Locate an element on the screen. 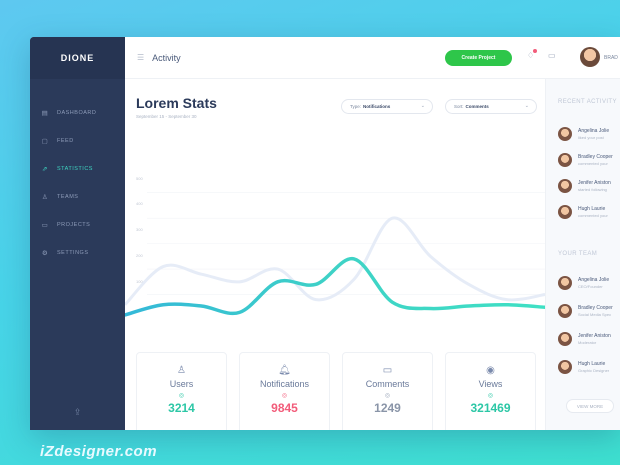 The height and width of the screenshot is (465, 620). person-subtitle: Social Media Spec is located at coordinates (595, 314).